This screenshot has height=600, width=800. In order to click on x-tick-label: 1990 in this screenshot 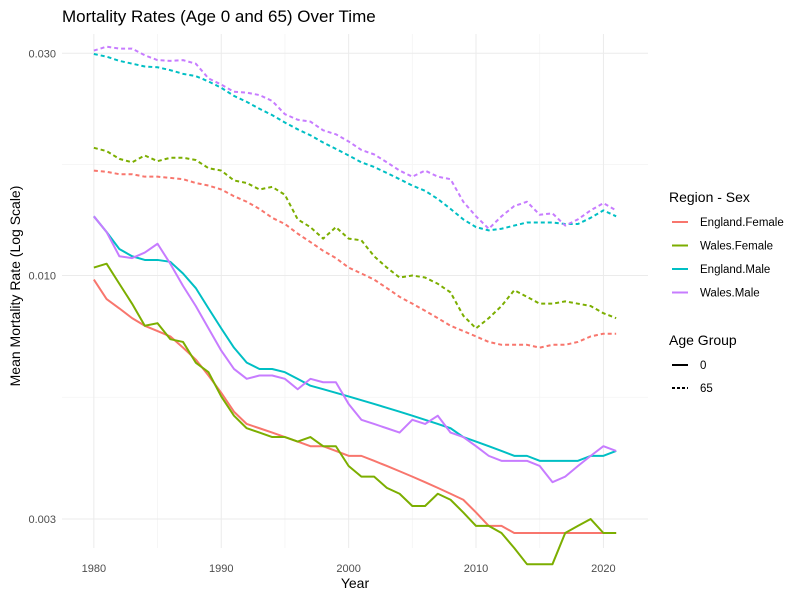, I will do `click(221, 569)`.